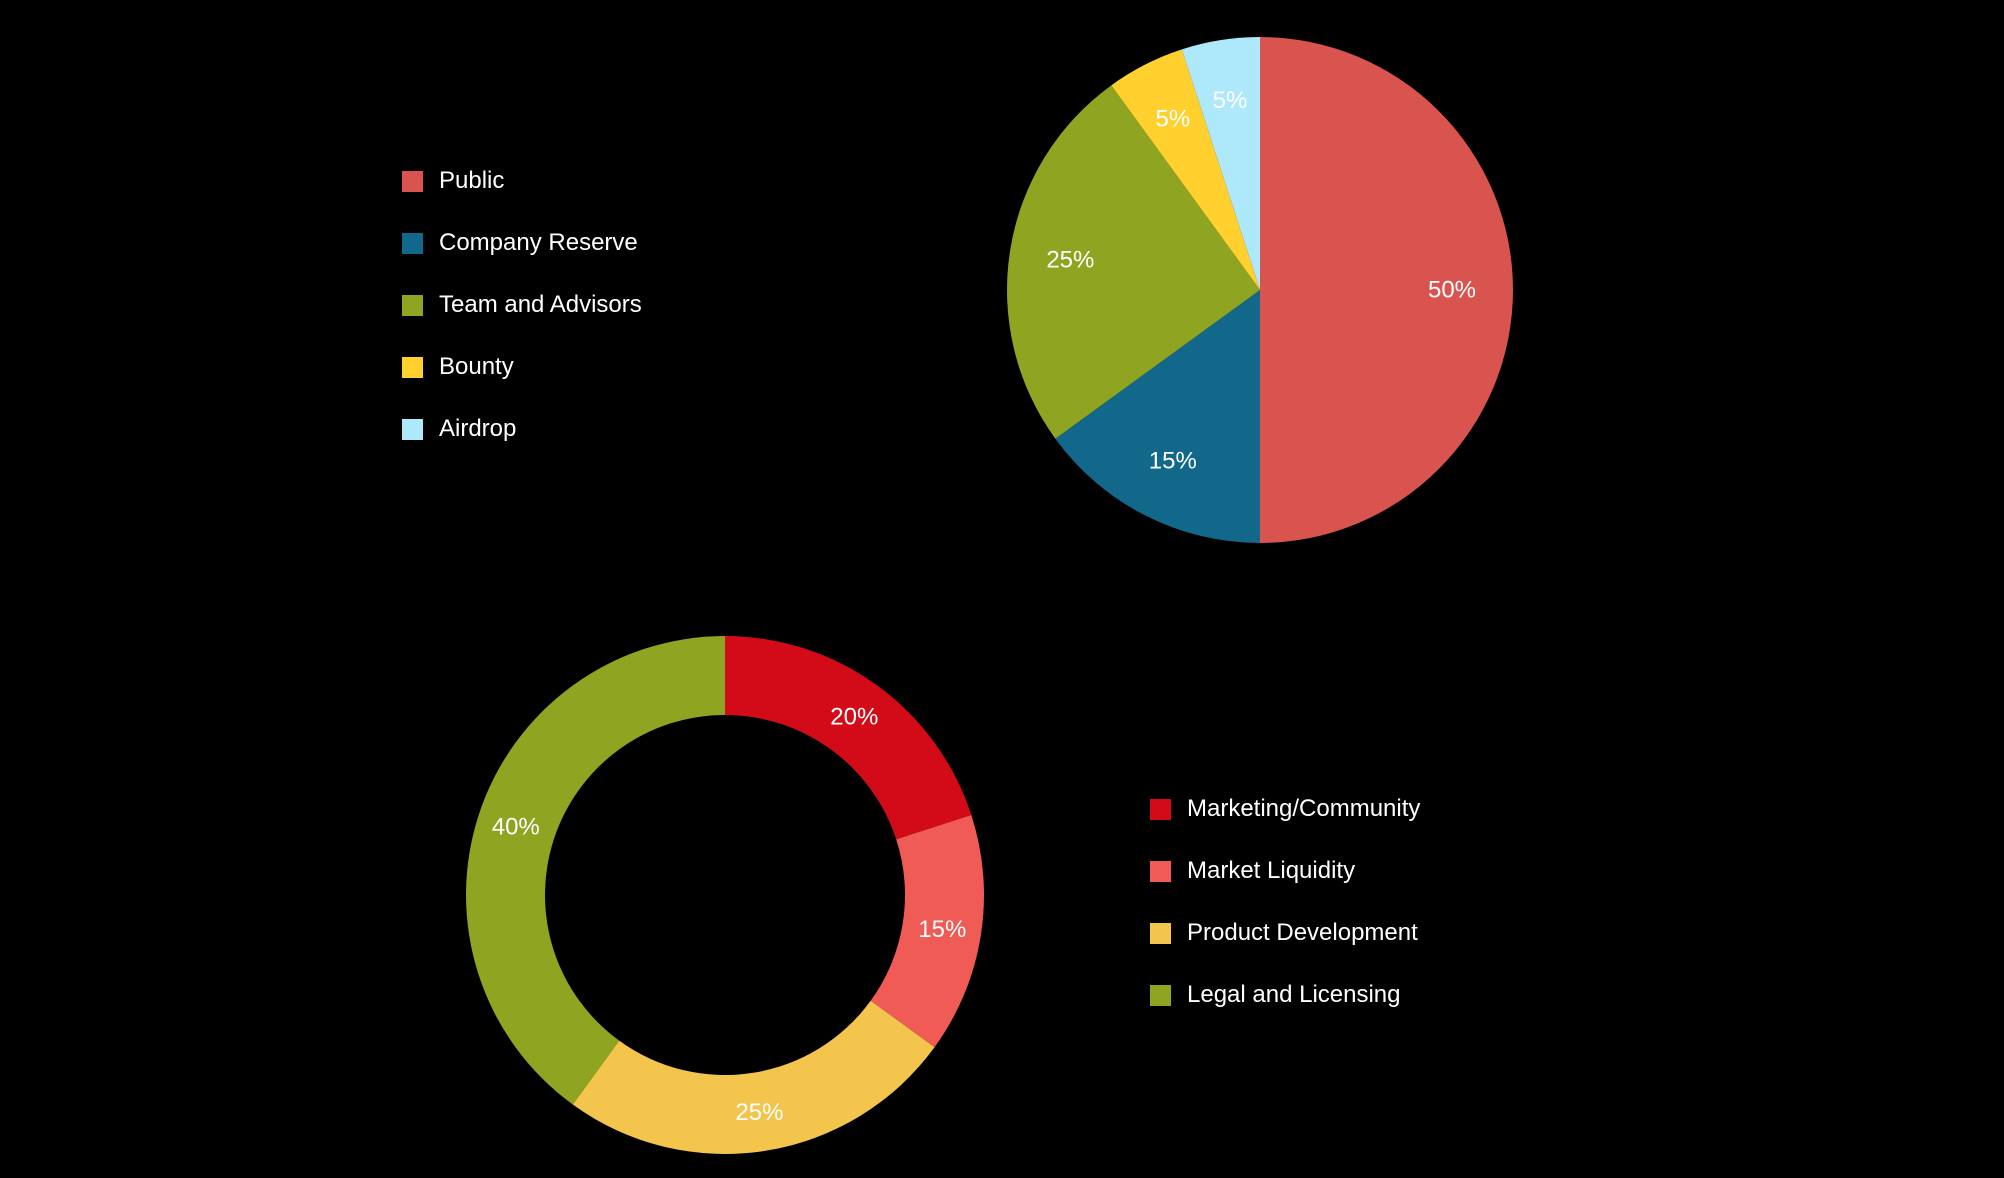 The height and width of the screenshot is (1178, 2004). I want to click on slice-team-and-advisors, so click(1133, 262).